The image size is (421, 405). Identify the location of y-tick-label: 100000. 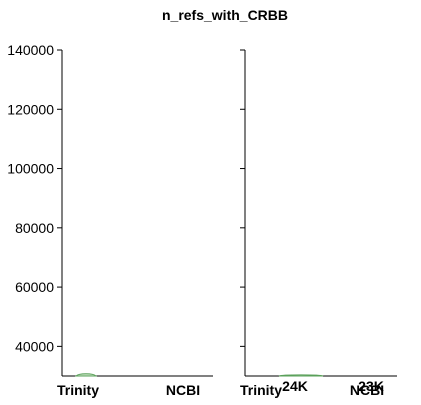
(30, 169).